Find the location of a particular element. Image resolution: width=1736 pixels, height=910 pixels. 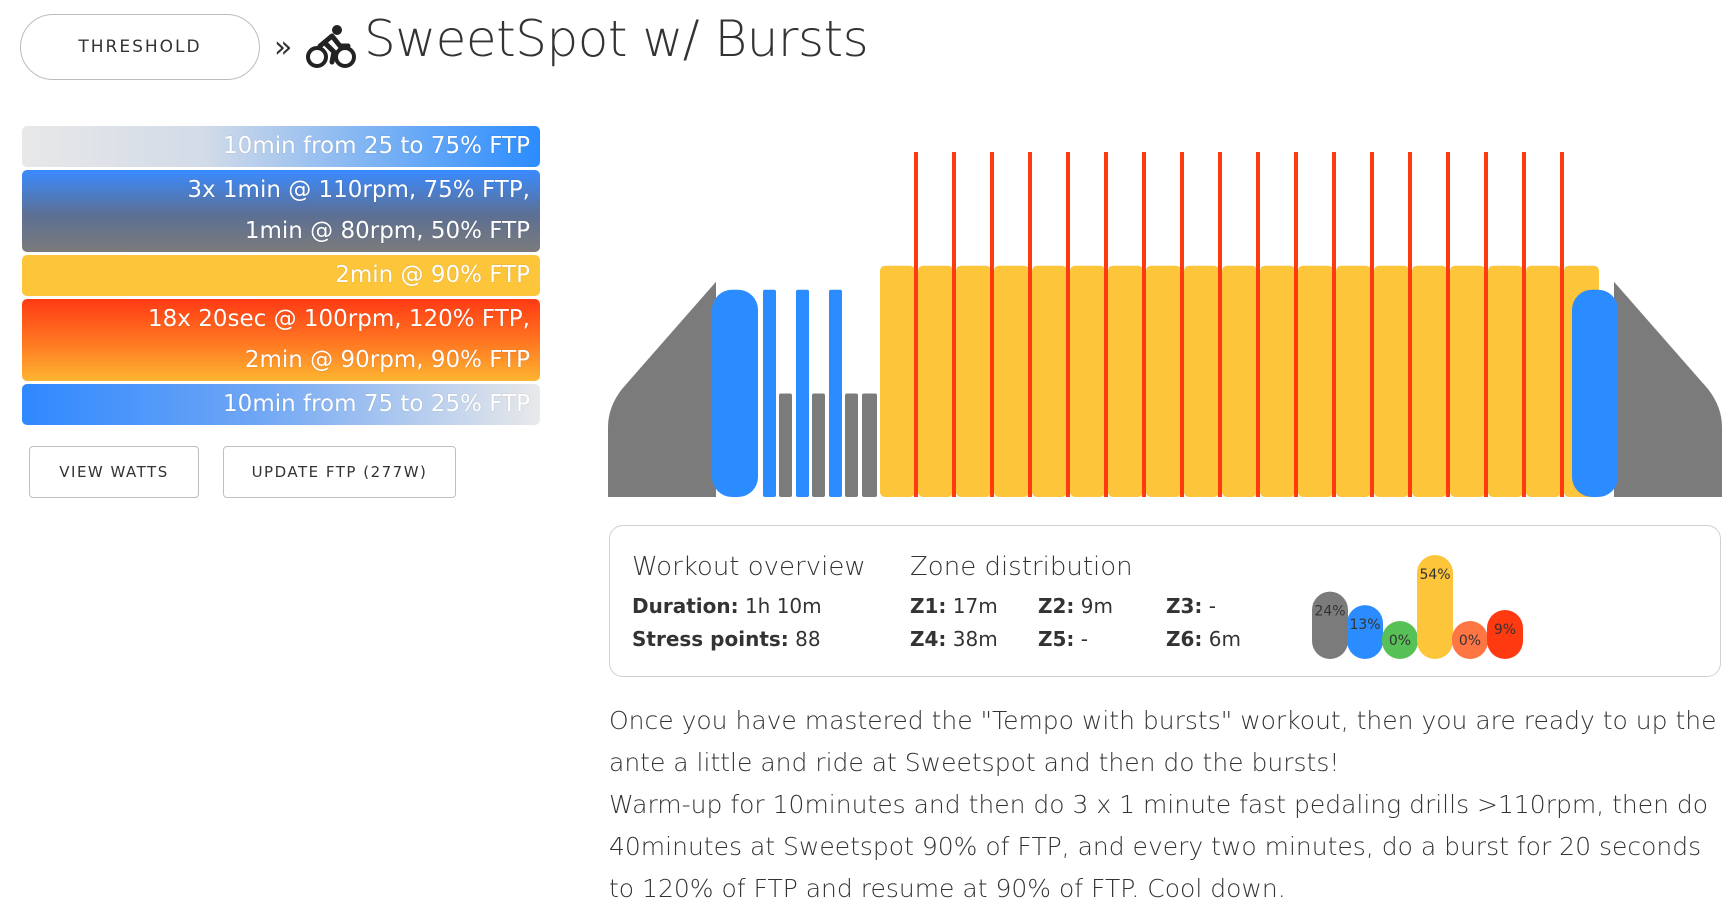

zone-bar-label: 24% is located at coordinates (1329, 612).